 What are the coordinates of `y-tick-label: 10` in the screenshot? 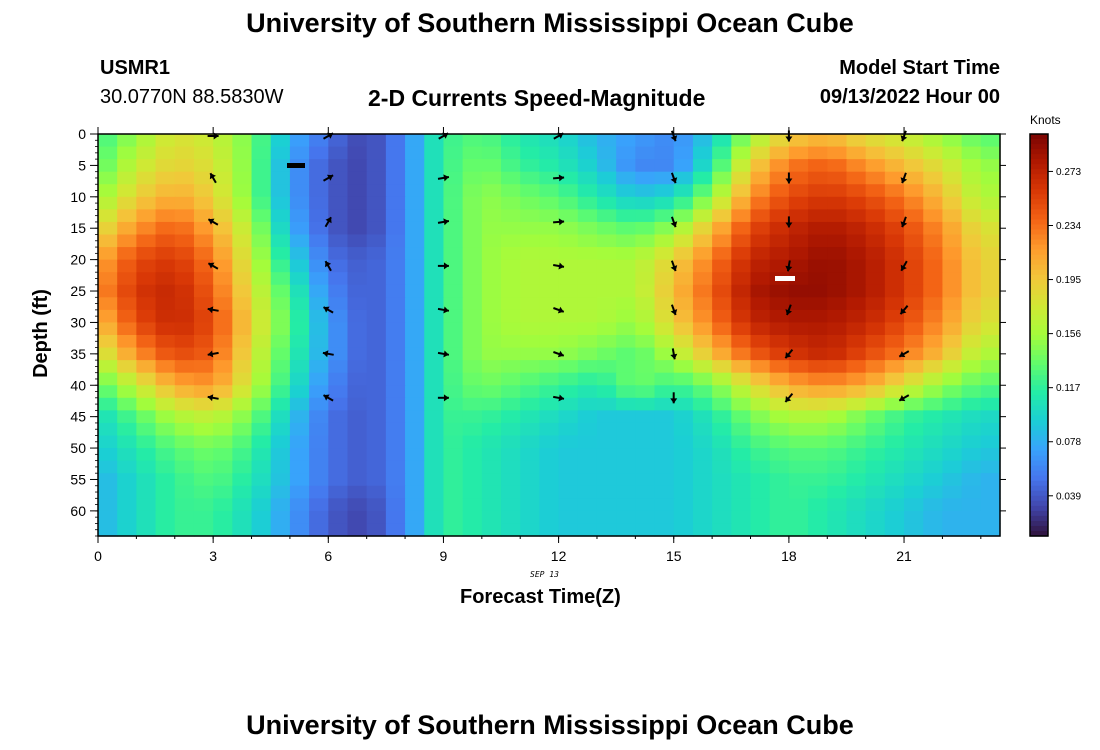 It's located at (78, 197).